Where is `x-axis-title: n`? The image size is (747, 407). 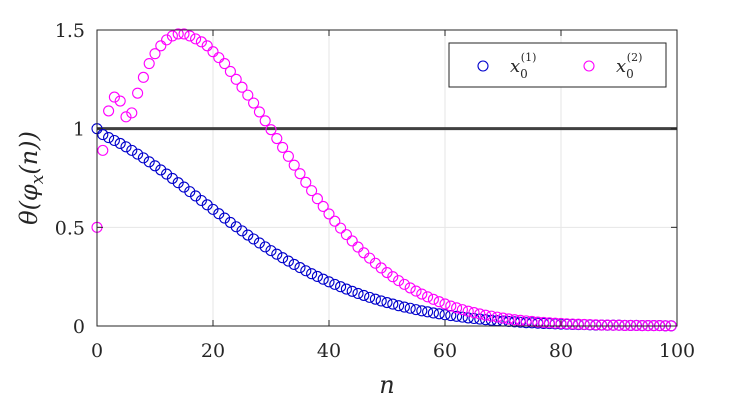 x-axis-title: n is located at coordinates (386, 385).